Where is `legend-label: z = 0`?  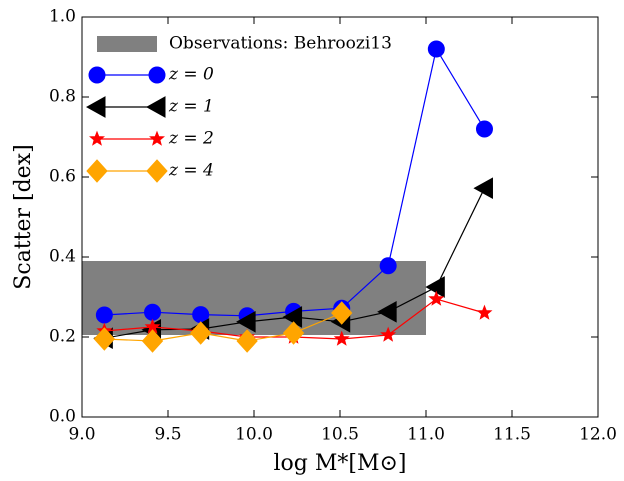 legend-label: z = 0 is located at coordinates (191, 75).